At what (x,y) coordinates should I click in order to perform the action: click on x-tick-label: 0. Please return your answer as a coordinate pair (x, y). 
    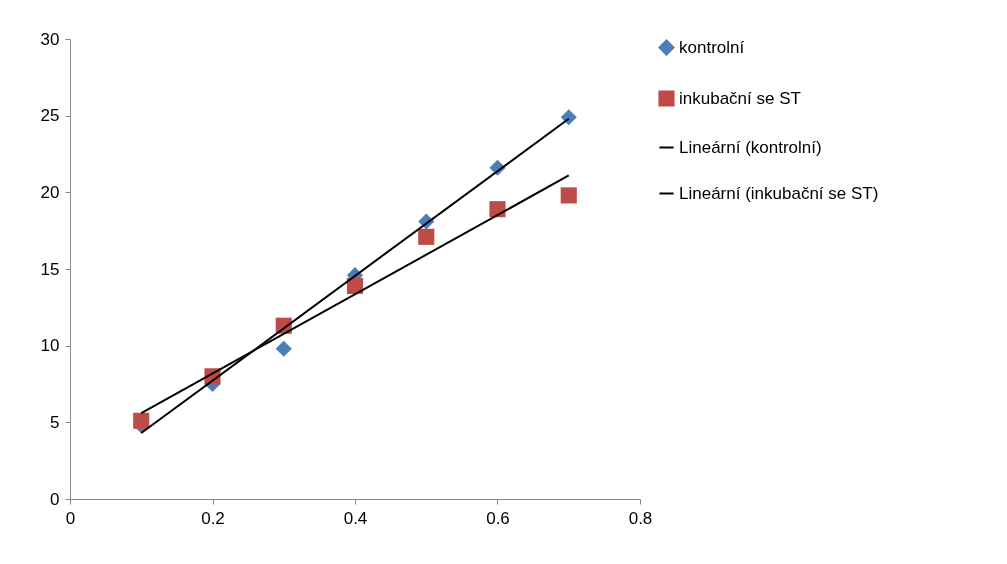
    Looking at the image, I should click on (70, 518).